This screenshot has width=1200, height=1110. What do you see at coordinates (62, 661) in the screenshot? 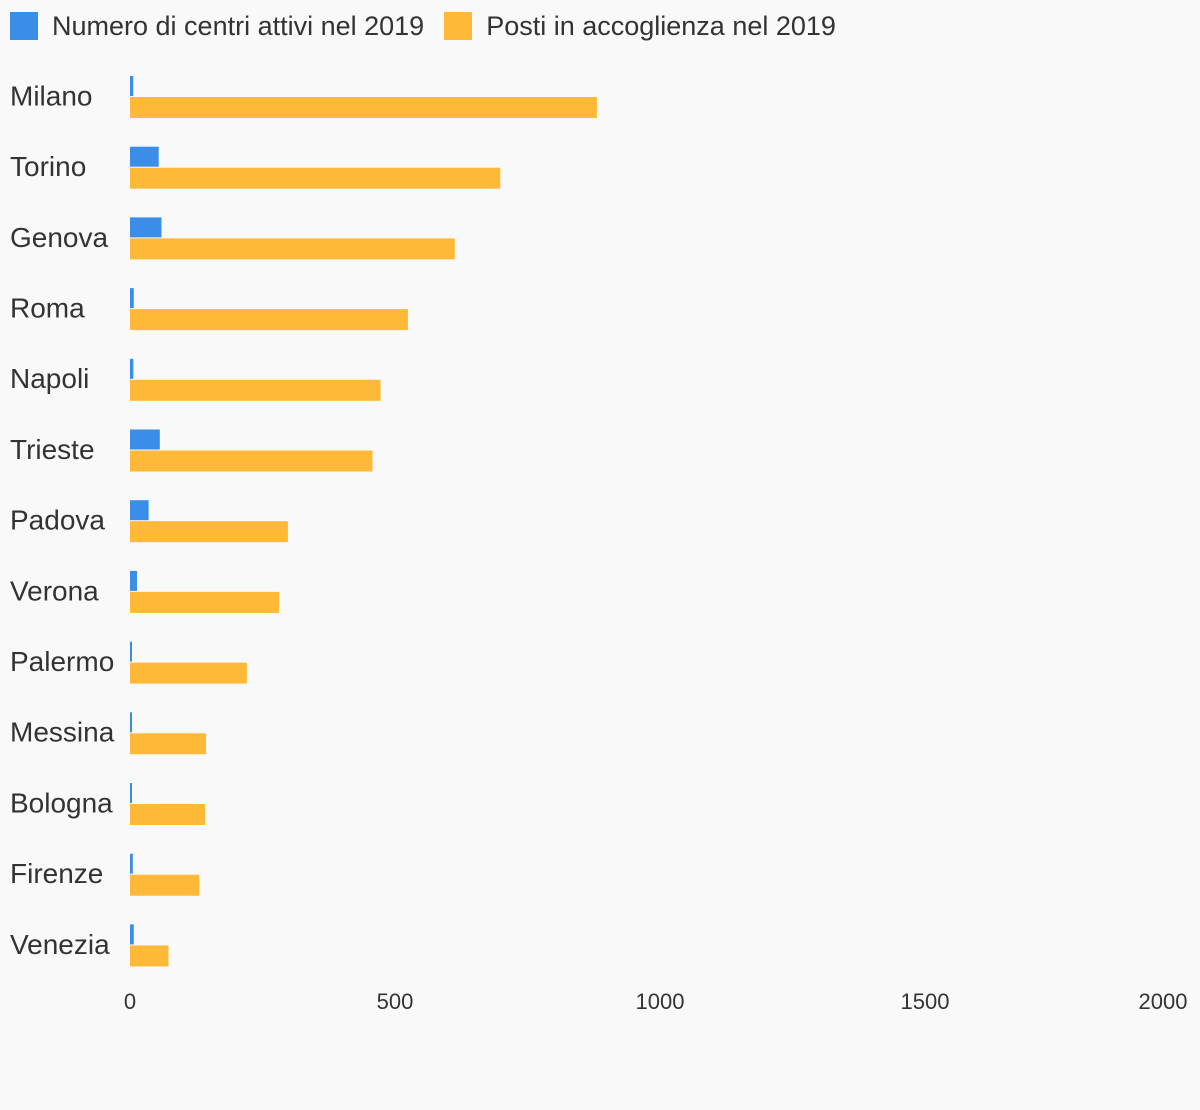
I see `category-label: Palermo` at bounding box center [62, 661].